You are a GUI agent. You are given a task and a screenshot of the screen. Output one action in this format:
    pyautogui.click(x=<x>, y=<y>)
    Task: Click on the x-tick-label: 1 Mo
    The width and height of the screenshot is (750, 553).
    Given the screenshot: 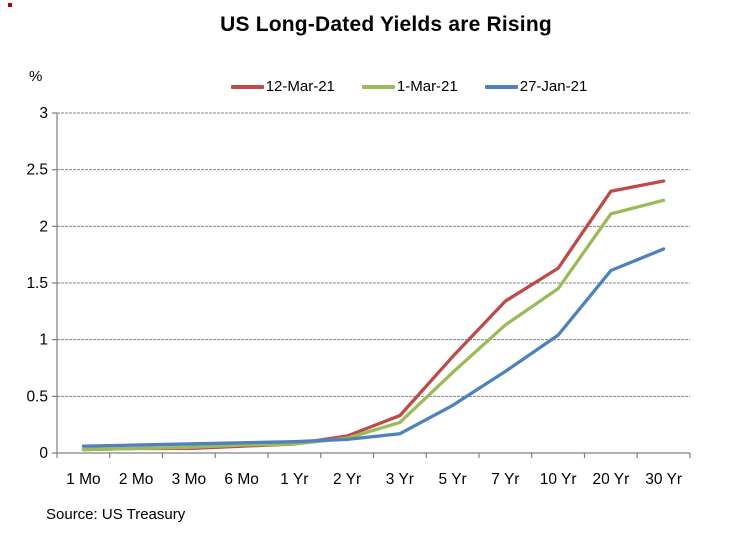 What is the action you would take?
    pyautogui.click(x=83, y=479)
    